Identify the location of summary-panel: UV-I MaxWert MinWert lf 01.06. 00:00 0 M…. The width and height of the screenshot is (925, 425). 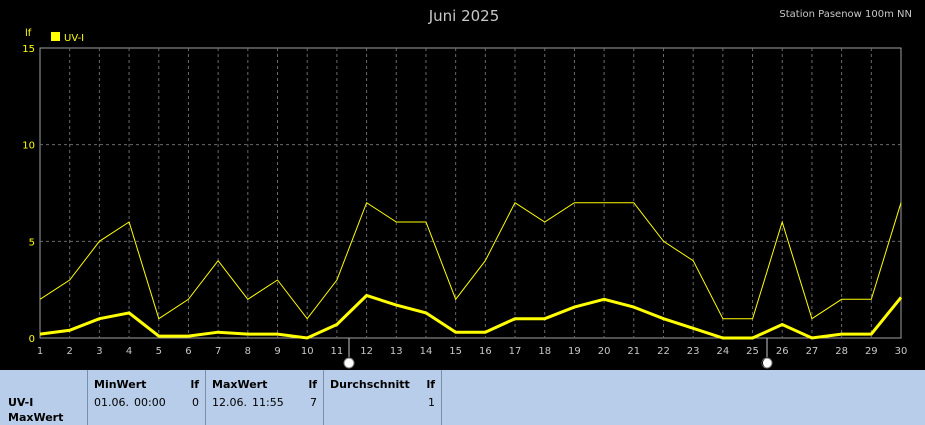
(462, 397).